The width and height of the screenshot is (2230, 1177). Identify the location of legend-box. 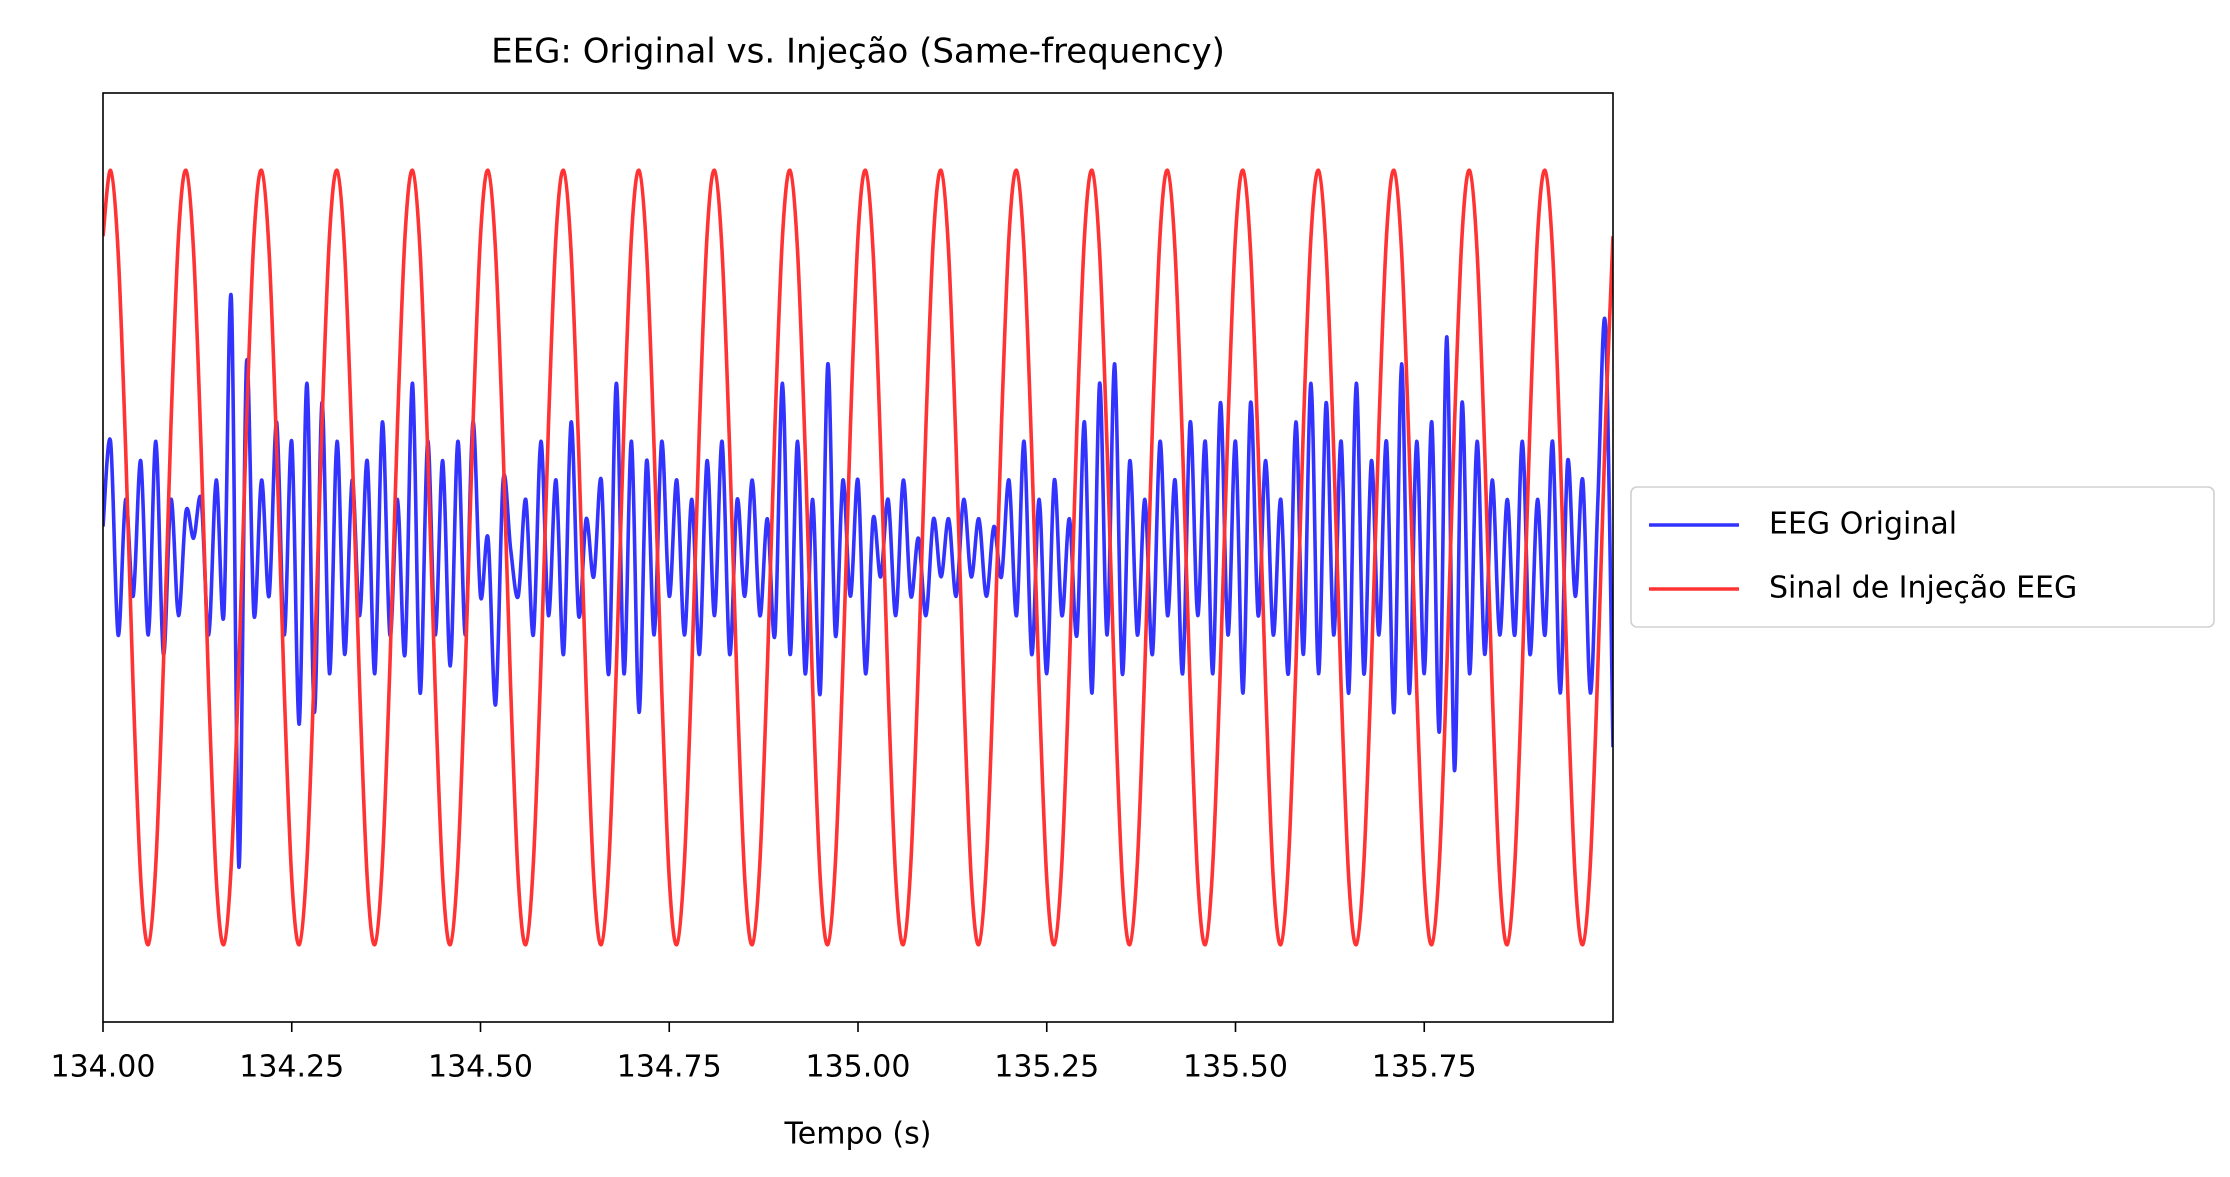
(1922, 557).